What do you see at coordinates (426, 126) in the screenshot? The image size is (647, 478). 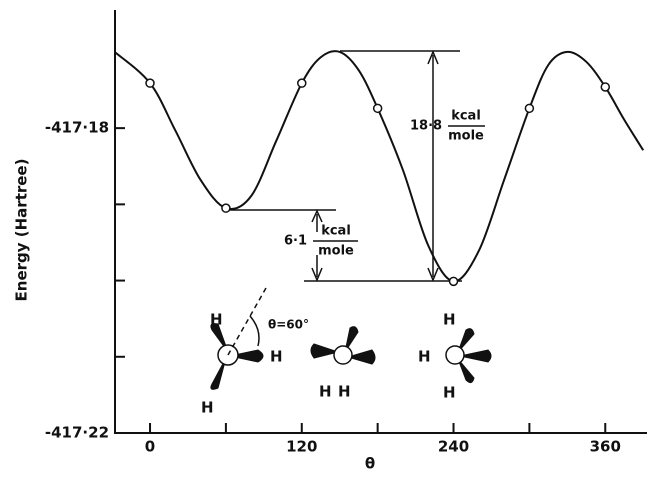 I see `annotation: 18·8` at bounding box center [426, 126].